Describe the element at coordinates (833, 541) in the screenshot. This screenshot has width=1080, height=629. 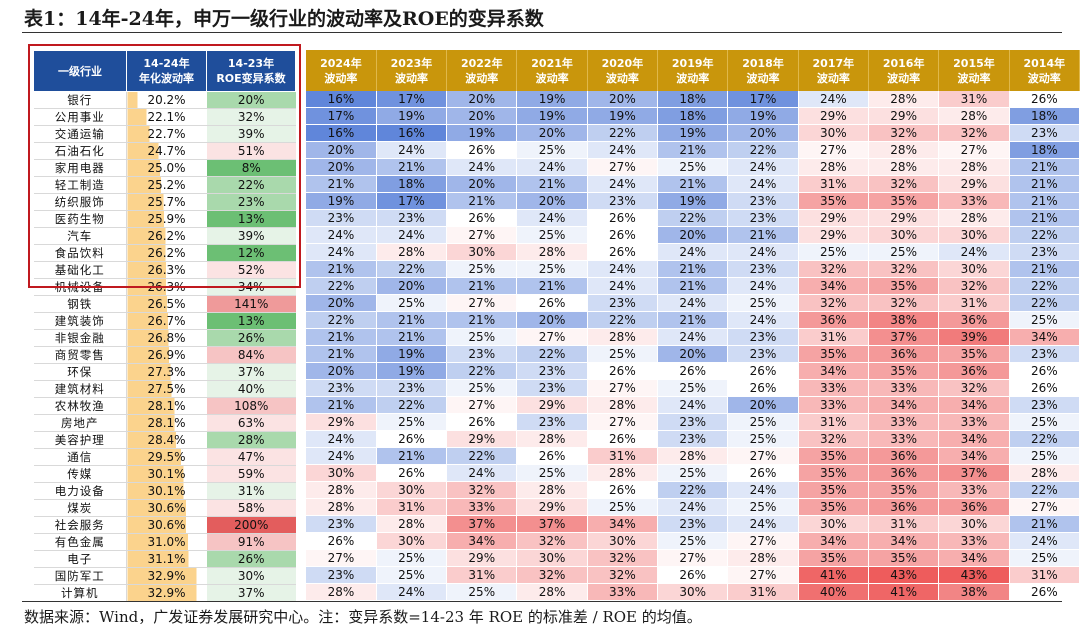
I see `heatmap-cell: 34%` at that location.